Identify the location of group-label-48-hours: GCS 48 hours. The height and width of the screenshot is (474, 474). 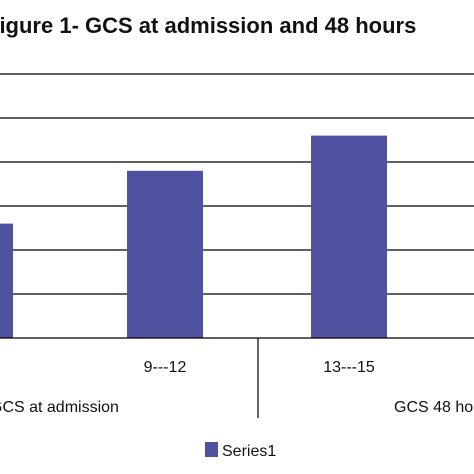
(434, 407).